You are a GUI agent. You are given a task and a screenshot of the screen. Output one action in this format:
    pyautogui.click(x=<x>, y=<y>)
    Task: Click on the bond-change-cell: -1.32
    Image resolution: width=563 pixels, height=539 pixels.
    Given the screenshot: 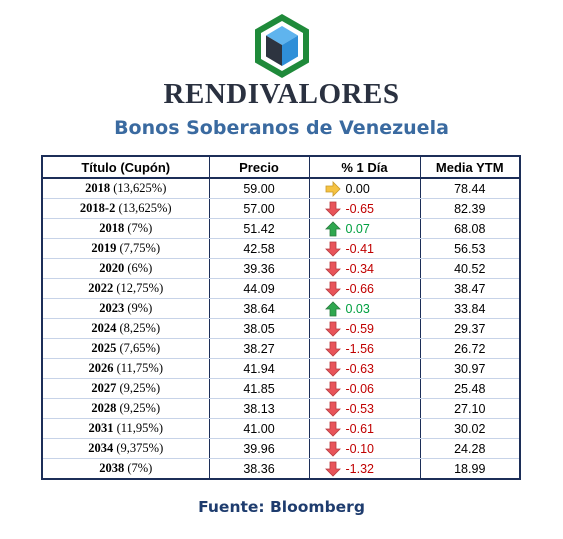 What is the action you would take?
    pyautogui.click(x=365, y=468)
    